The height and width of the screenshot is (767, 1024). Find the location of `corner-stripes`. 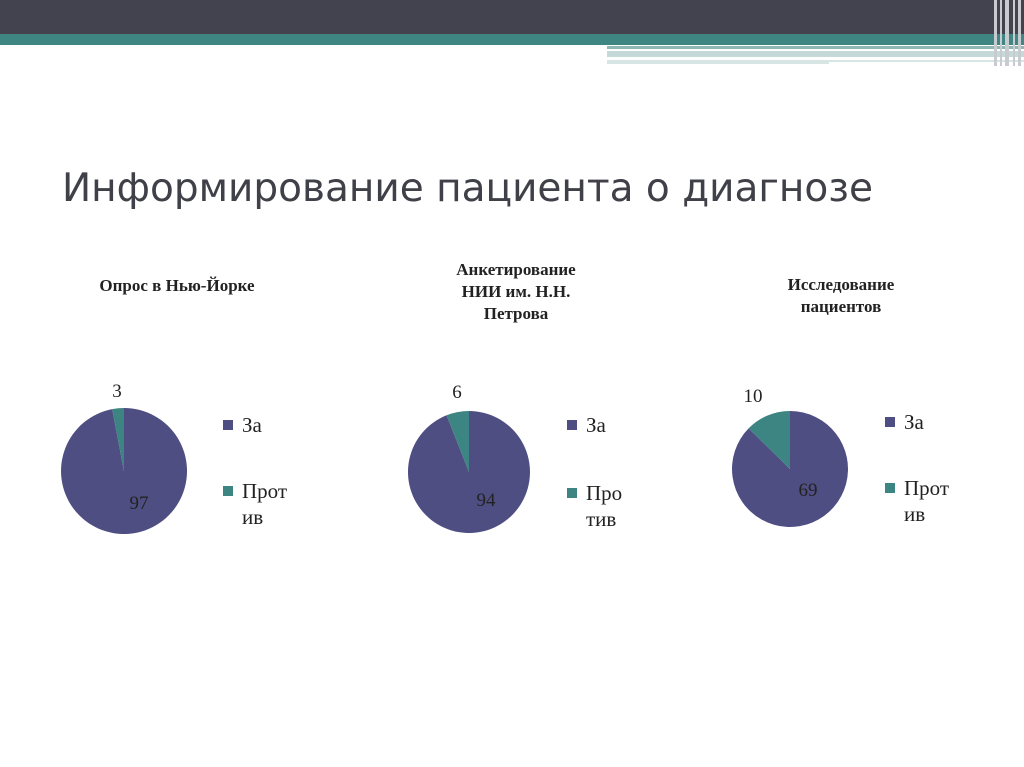

corner-stripes is located at coordinates (1007, 33).